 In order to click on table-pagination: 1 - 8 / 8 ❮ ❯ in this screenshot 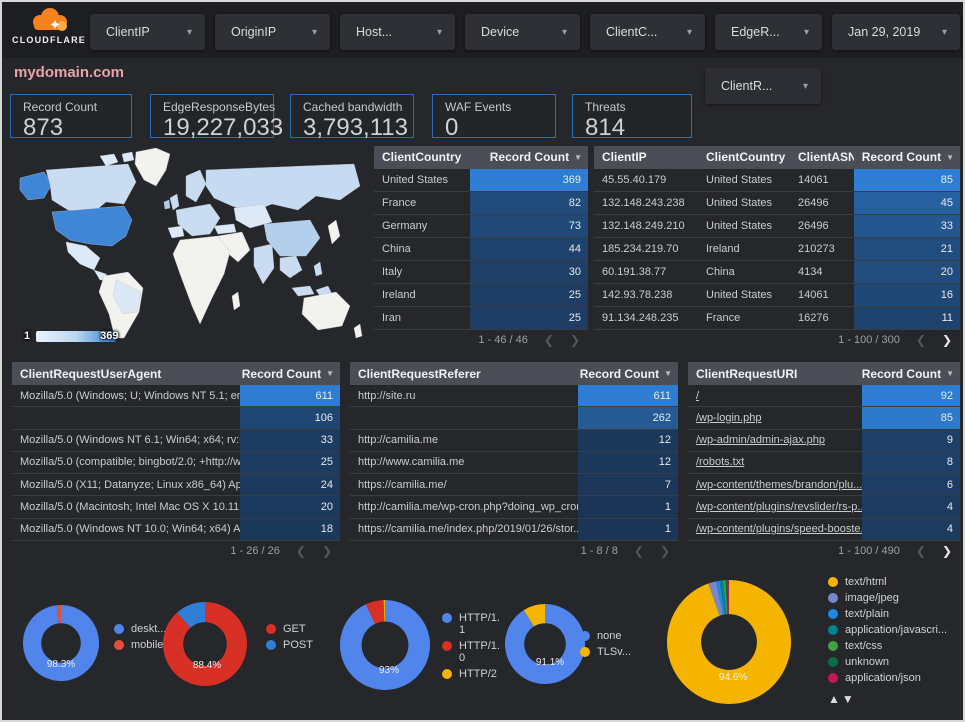, I will do `click(514, 551)`.